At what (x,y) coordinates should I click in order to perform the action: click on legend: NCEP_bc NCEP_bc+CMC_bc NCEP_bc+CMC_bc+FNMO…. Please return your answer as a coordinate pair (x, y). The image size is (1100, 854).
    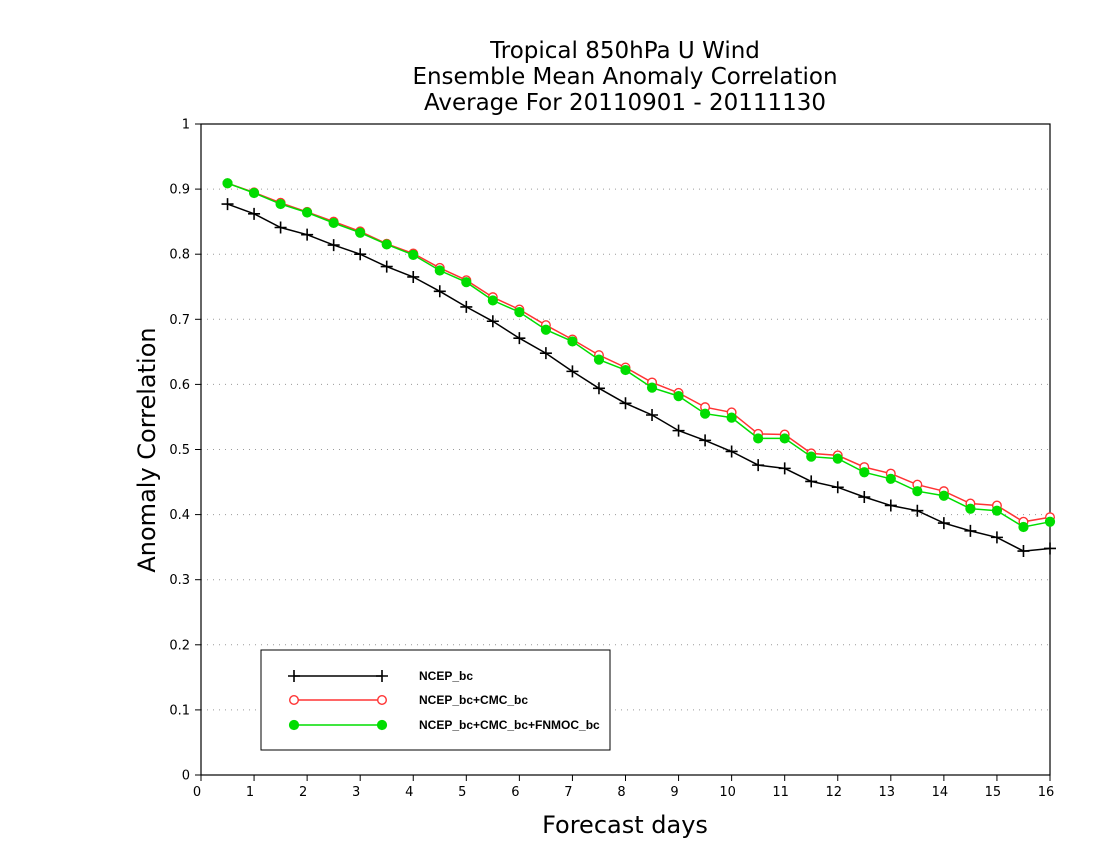
    Looking at the image, I should click on (435, 700).